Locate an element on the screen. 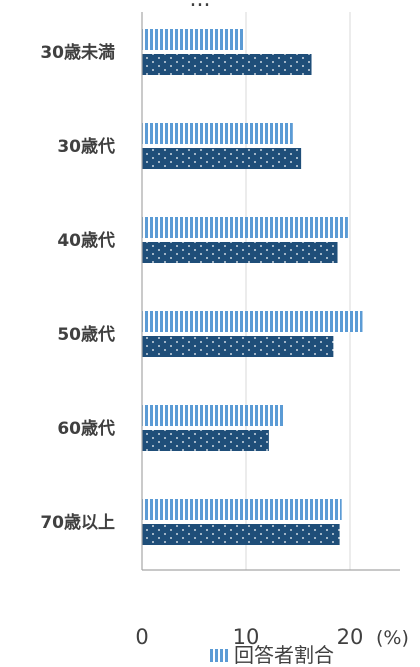  x-tick-label: 0 is located at coordinates (141, 637).